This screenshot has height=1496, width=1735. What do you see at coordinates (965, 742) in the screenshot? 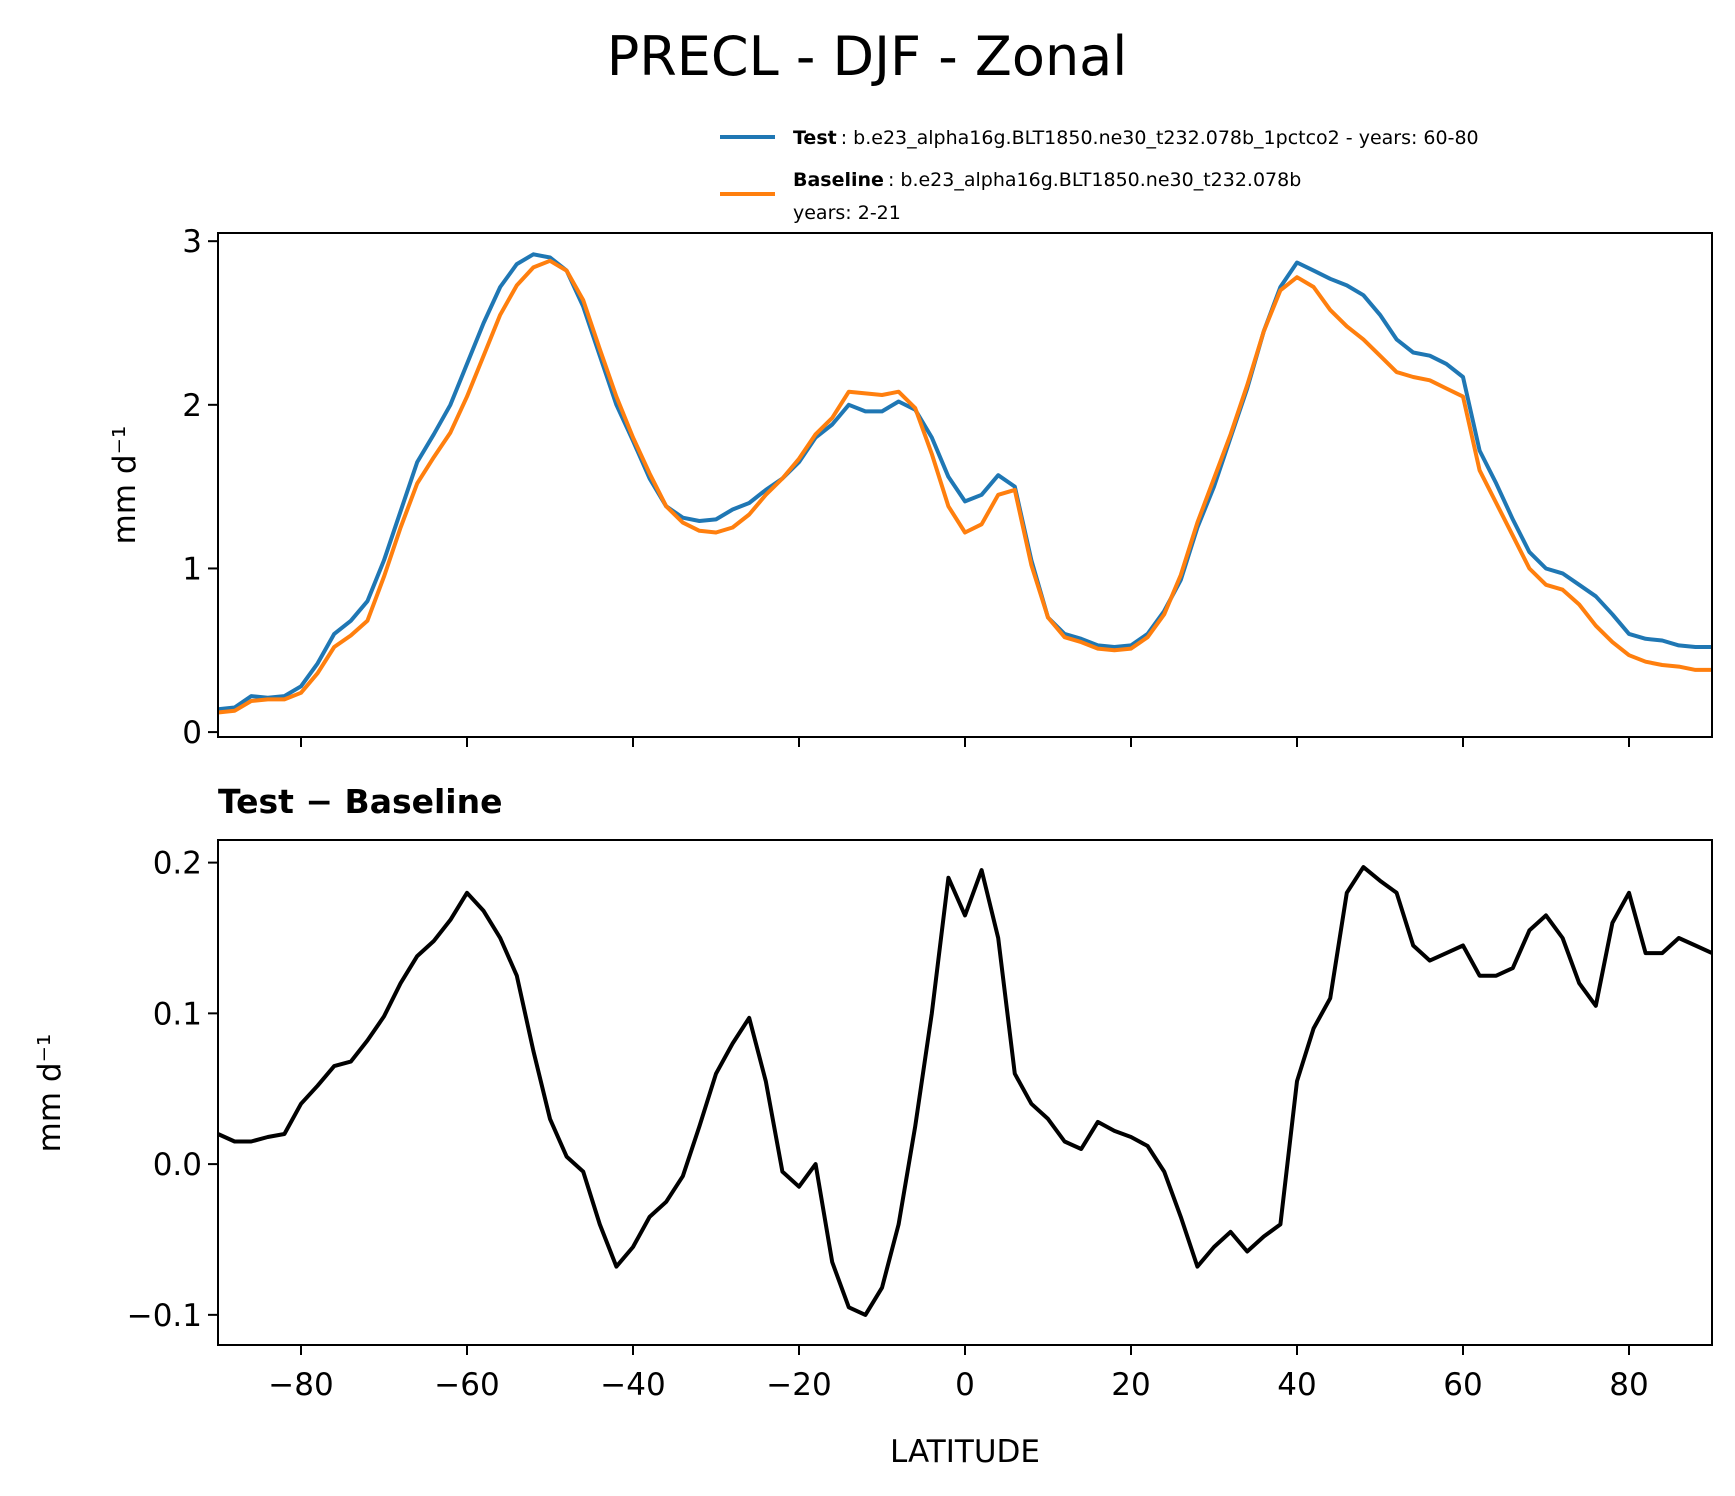
I see `top-x-axis` at bounding box center [965, 742].